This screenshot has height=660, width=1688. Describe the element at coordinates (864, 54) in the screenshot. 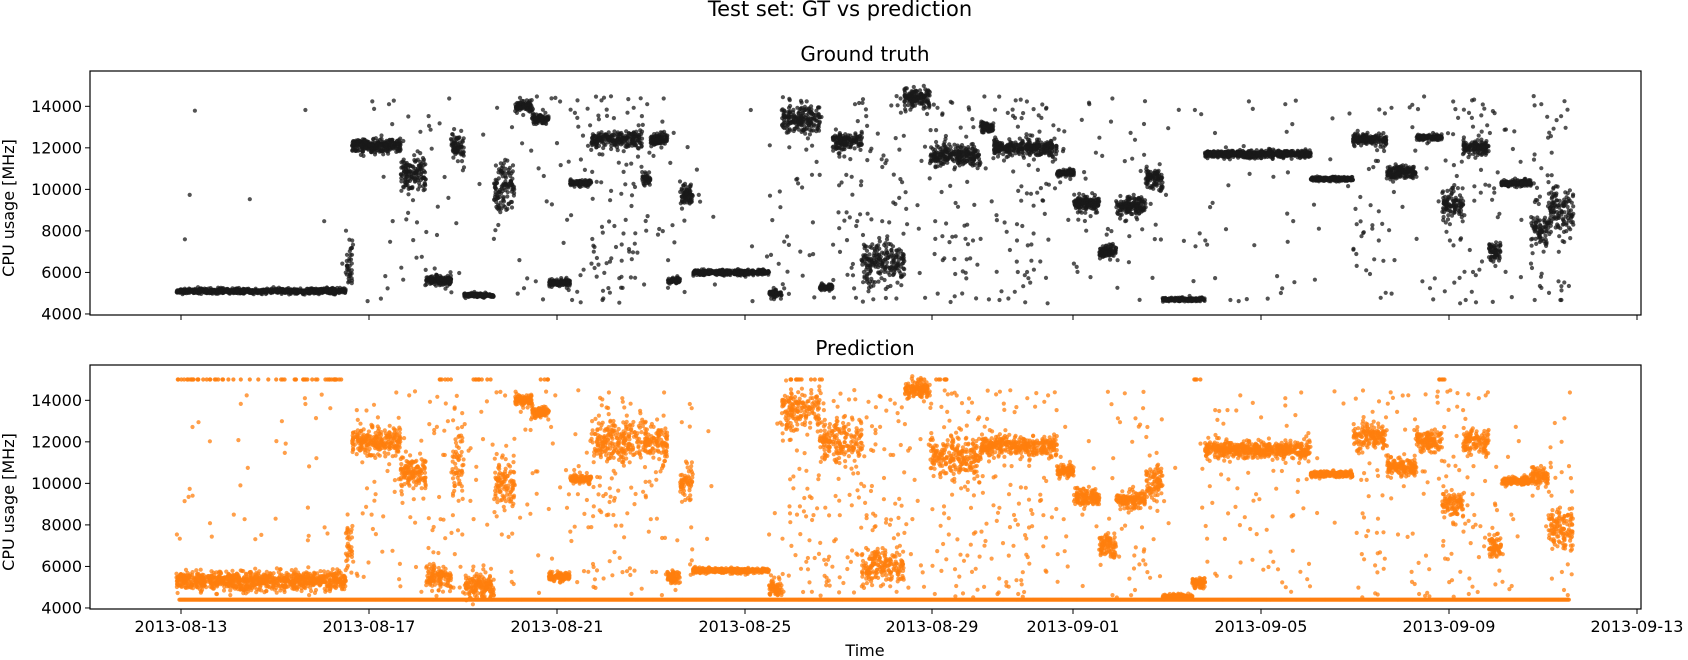

I see `ground-truth-title: Ground truth` at that location.